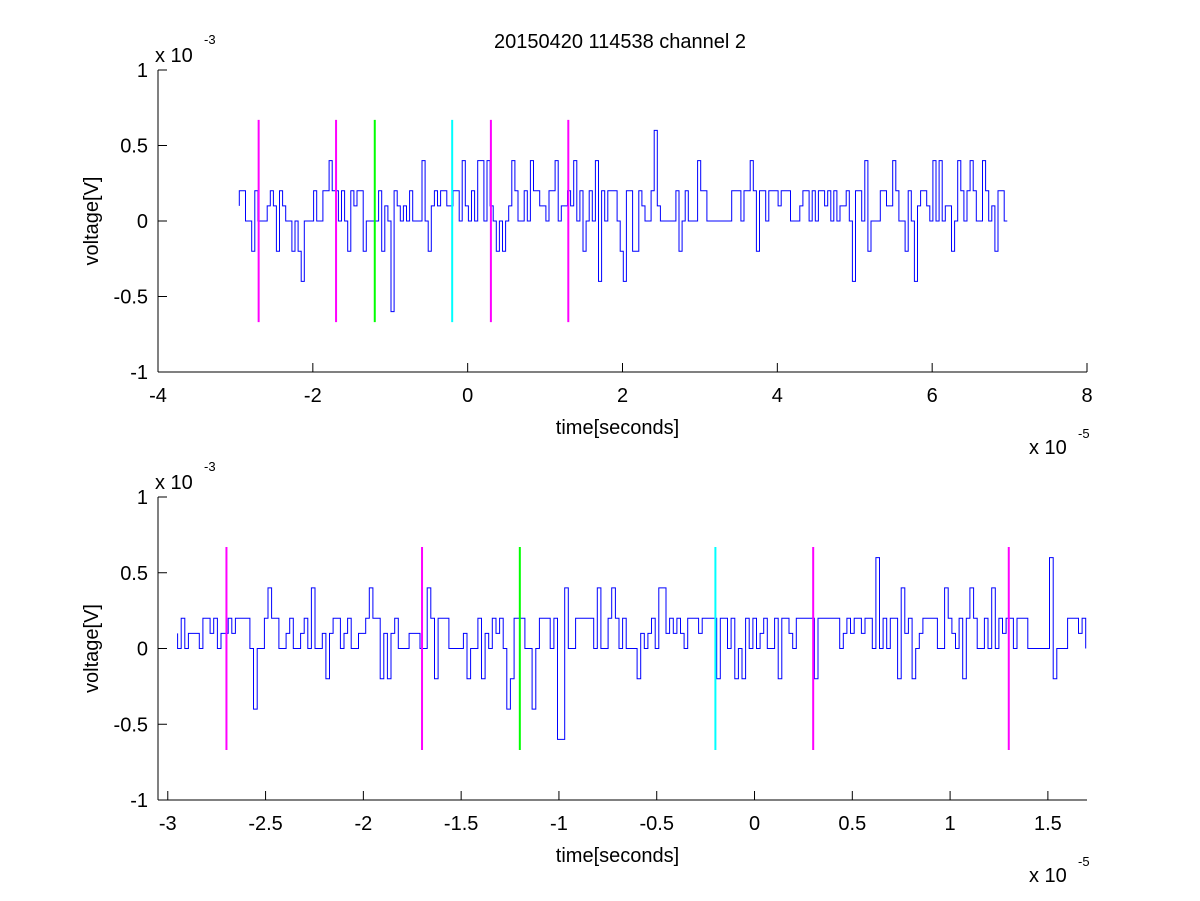  What do you see at coordinates (620, 42) in the screenshot?
I see `figure-title: 20150420 114538 channel 2` at bounding box center [620, 42].